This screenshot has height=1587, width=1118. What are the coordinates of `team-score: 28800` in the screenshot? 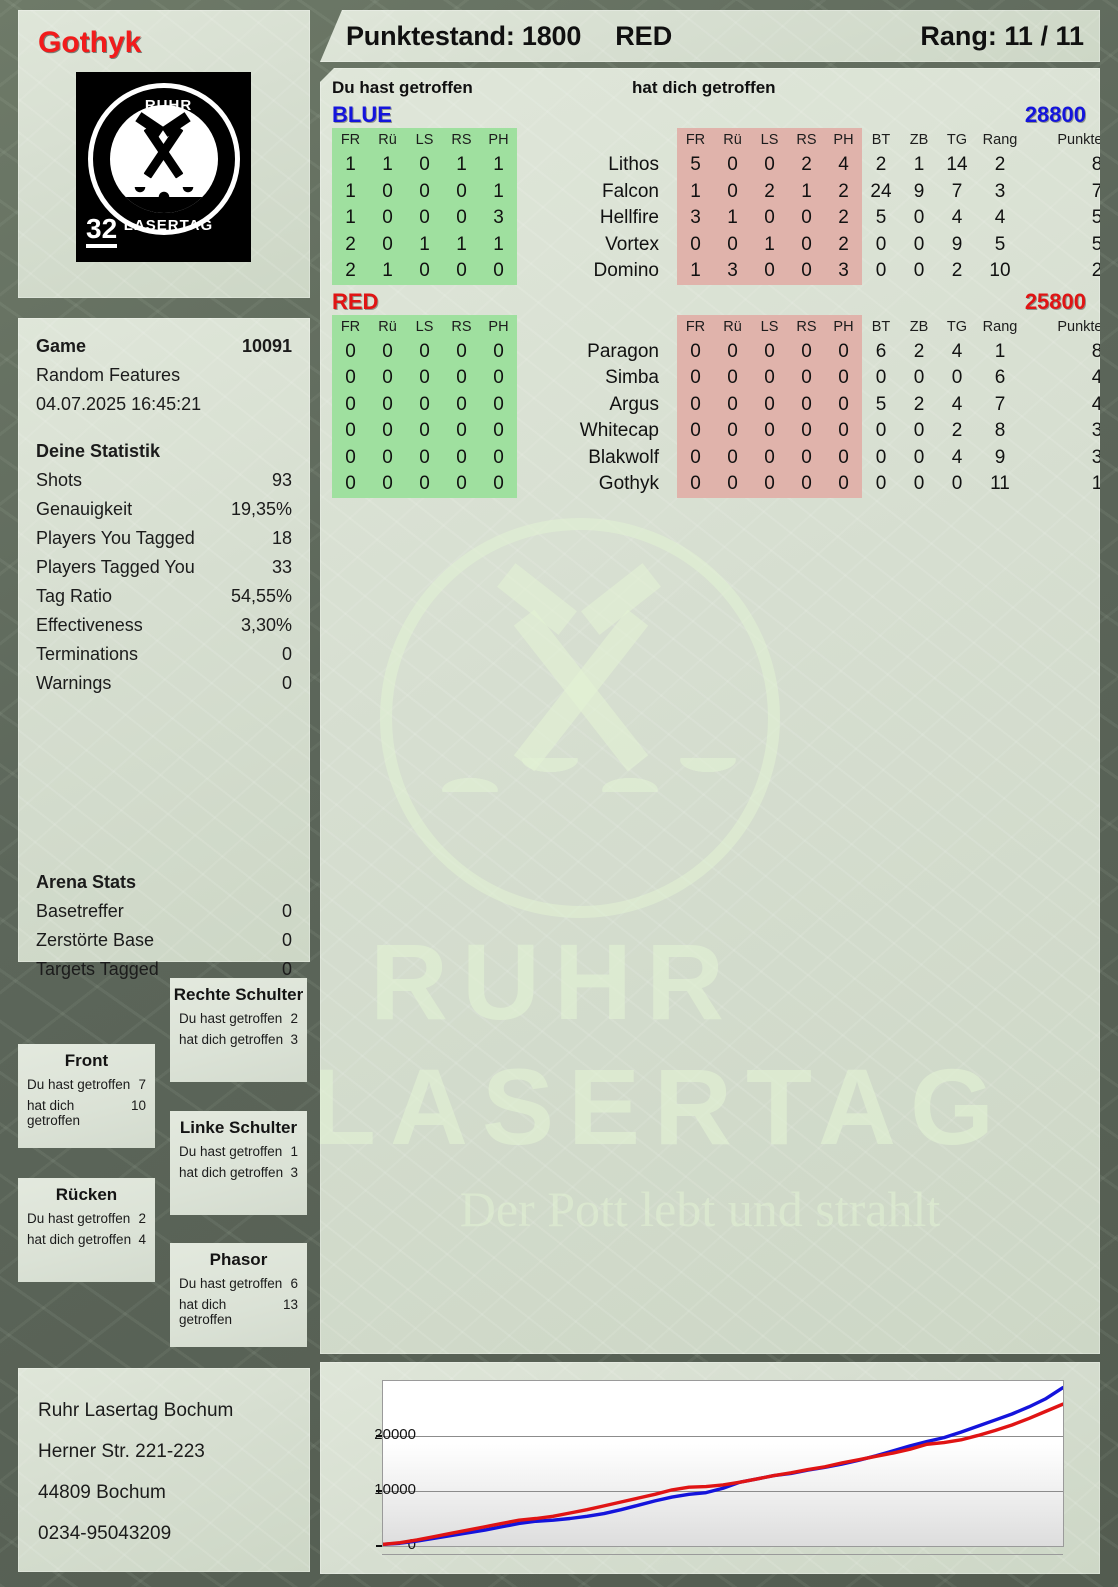 It's located at (1055, 114).